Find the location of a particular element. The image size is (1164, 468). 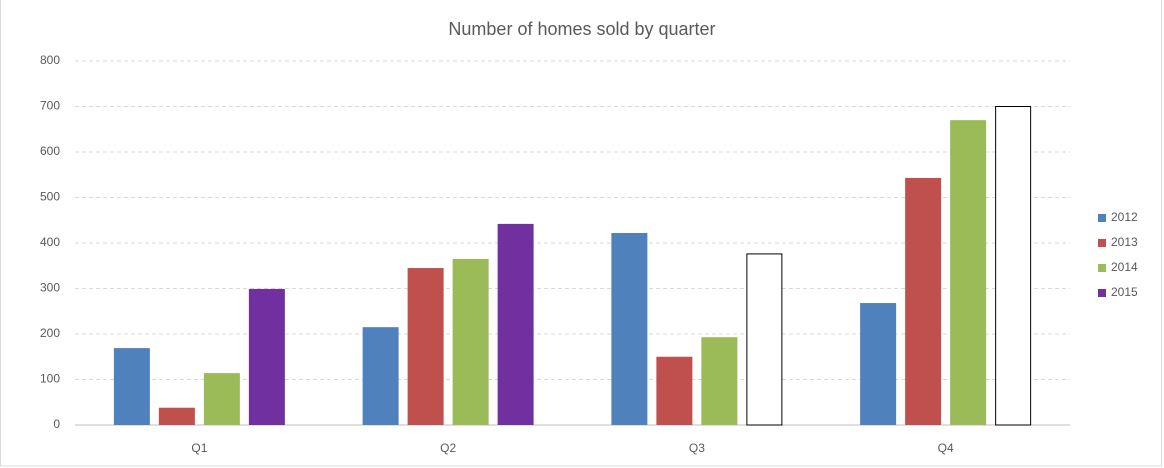

y-tick-label: 500 is located at coordinates (50, 197).